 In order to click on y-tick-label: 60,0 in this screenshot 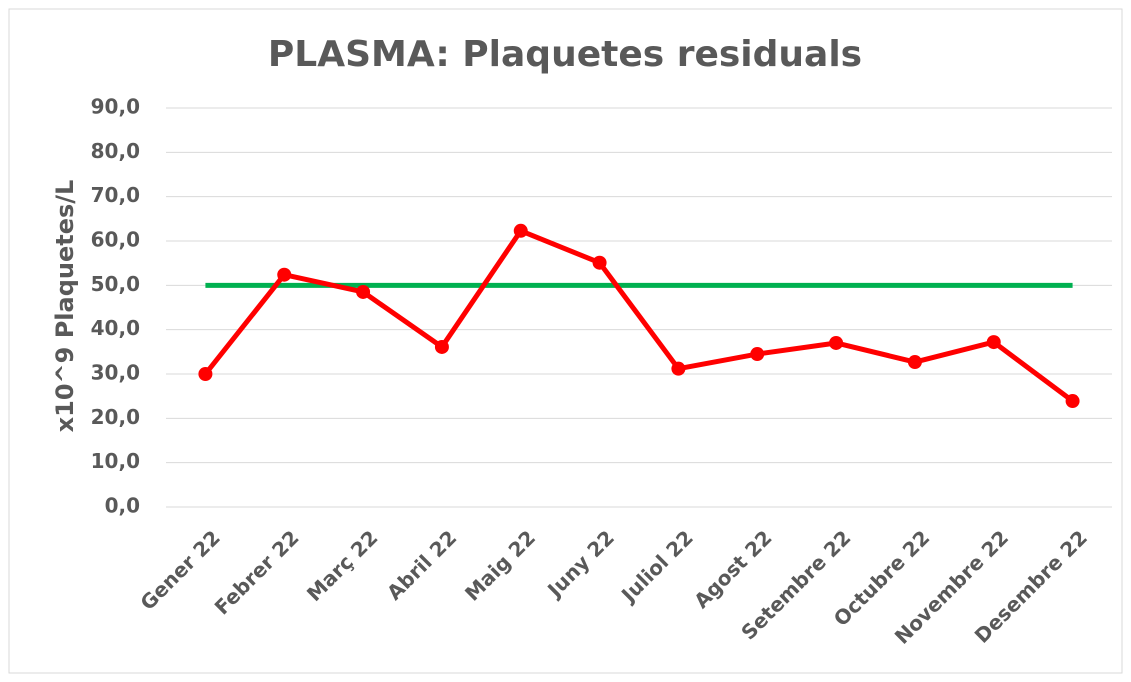, I will do `click(115, 240)`.